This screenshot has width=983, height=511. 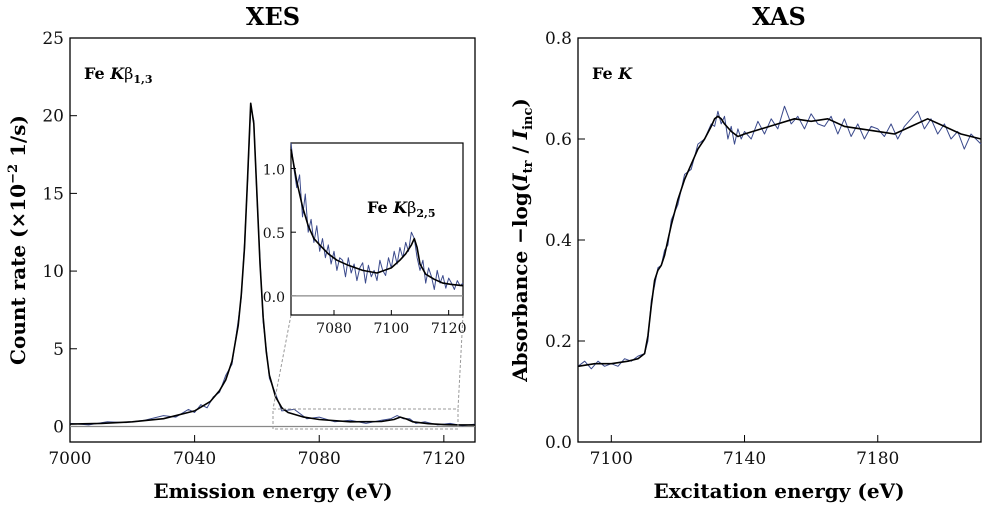 What do you see at coordinates (877, 459) in the screenshot?
I see `xas-xtick-label: 7180` at bounding box center [877, 459].